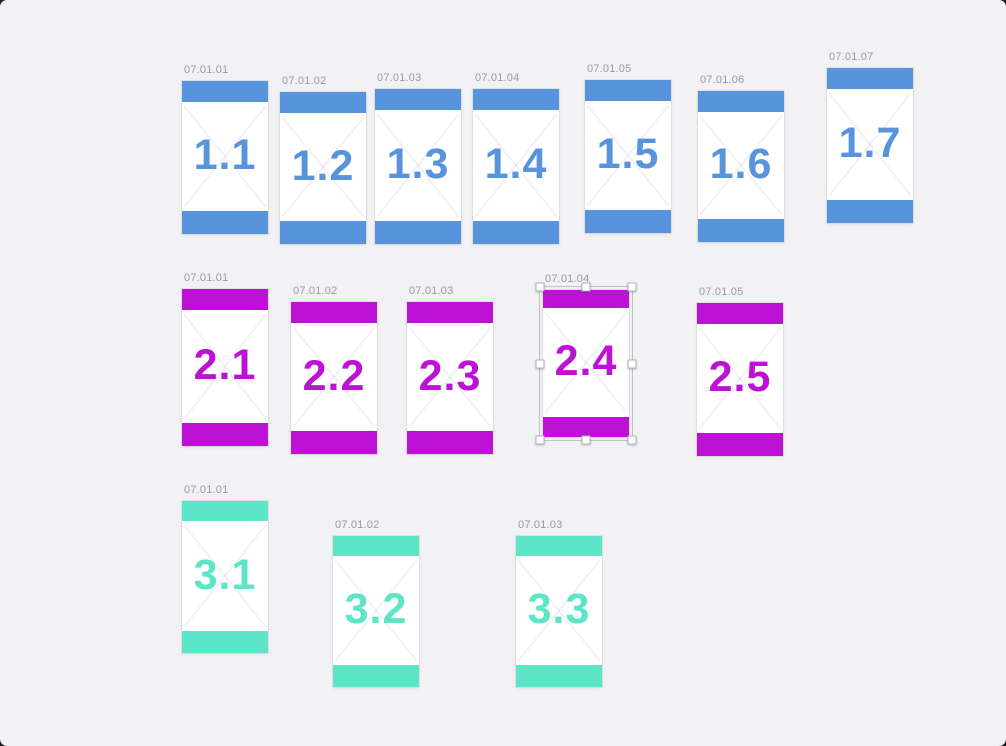 This screenshot has width=1006, height=746. I want to click on screen-number: 2.4, so click(586, 361).